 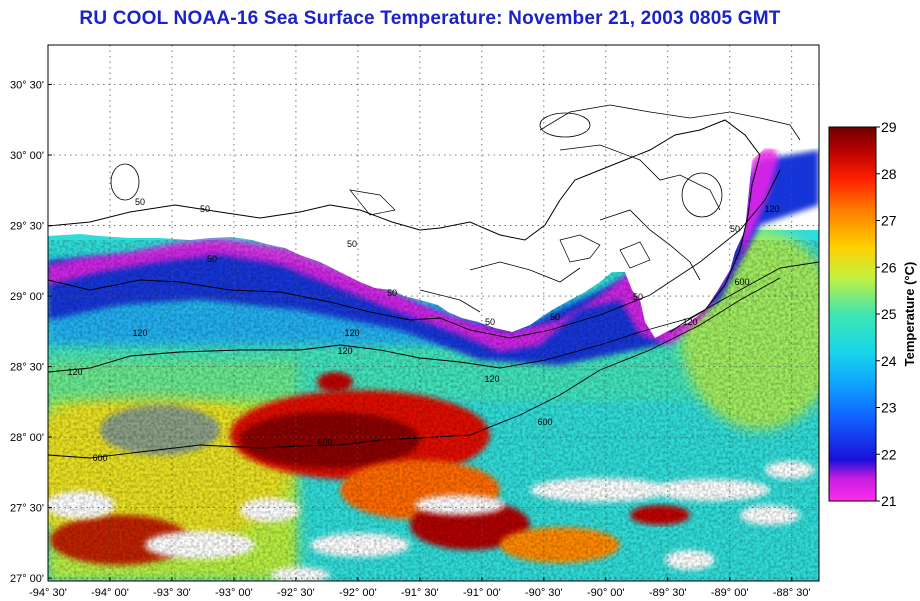 I want to click on lon-tick-label: -90° 00', so click(x=606, y=593).